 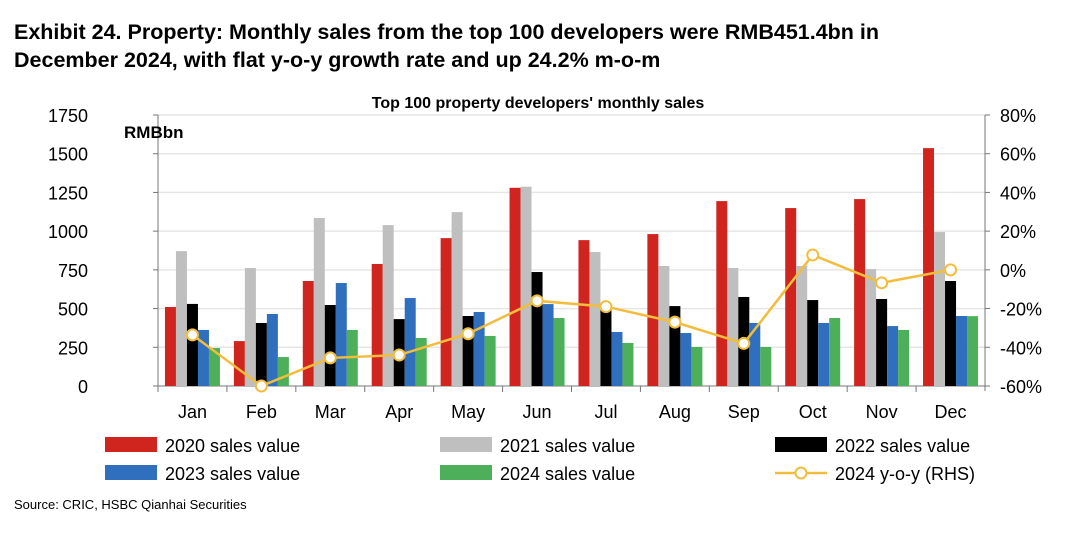 I want to click on x-tick-label: Feb, so click(x=261, y=412).